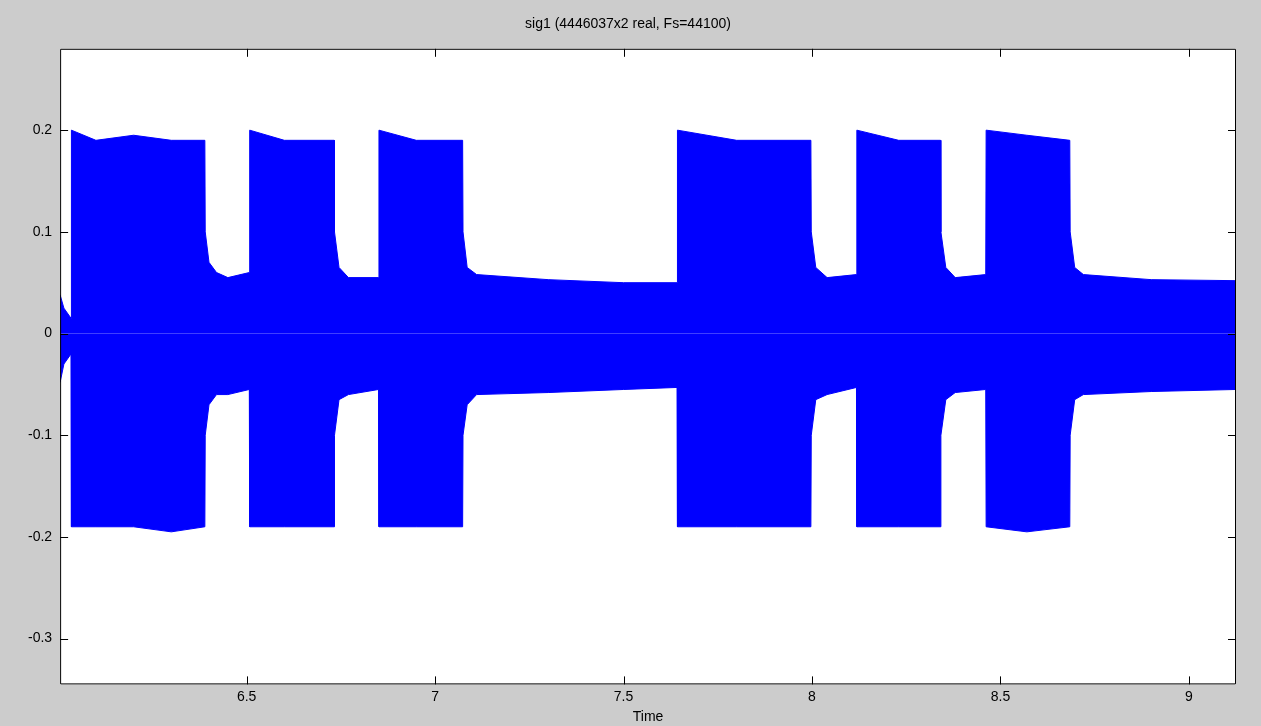  What do you see at coordinates (40, 434) in the screenshot?
I see `y-tick-label: -0.1` at bounding box center [40, 434].